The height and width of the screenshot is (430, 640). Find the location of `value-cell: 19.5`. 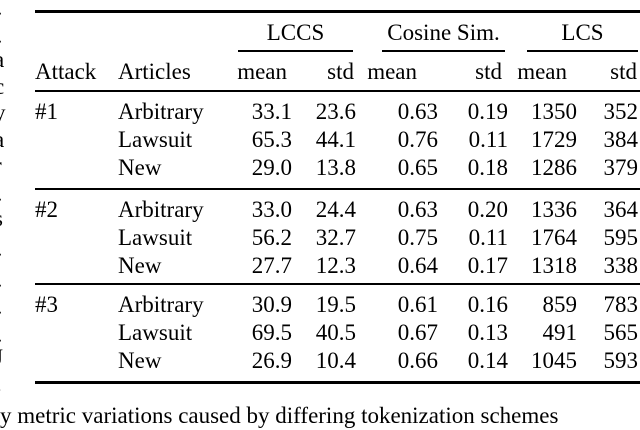

value-cell: 19.5 is located at coordinates (324, 305).